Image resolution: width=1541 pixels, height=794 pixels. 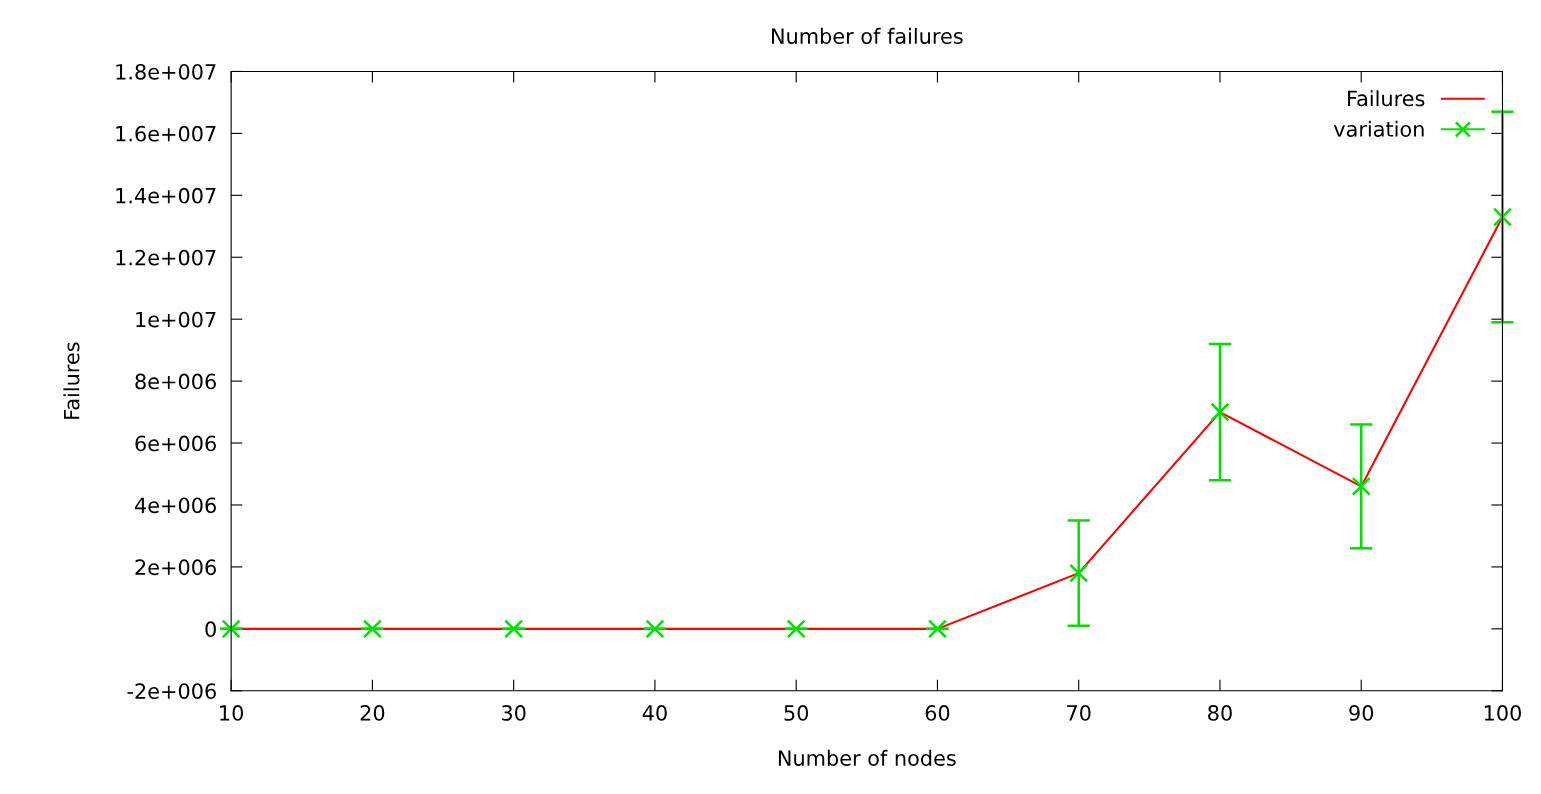 I want to click on legend-label: variation, so click(x=1378, y=128).